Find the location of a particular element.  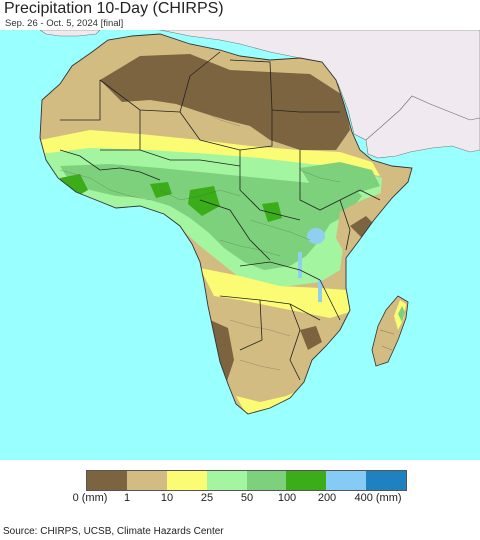

iberia-land is located at coordinates (70, 33).